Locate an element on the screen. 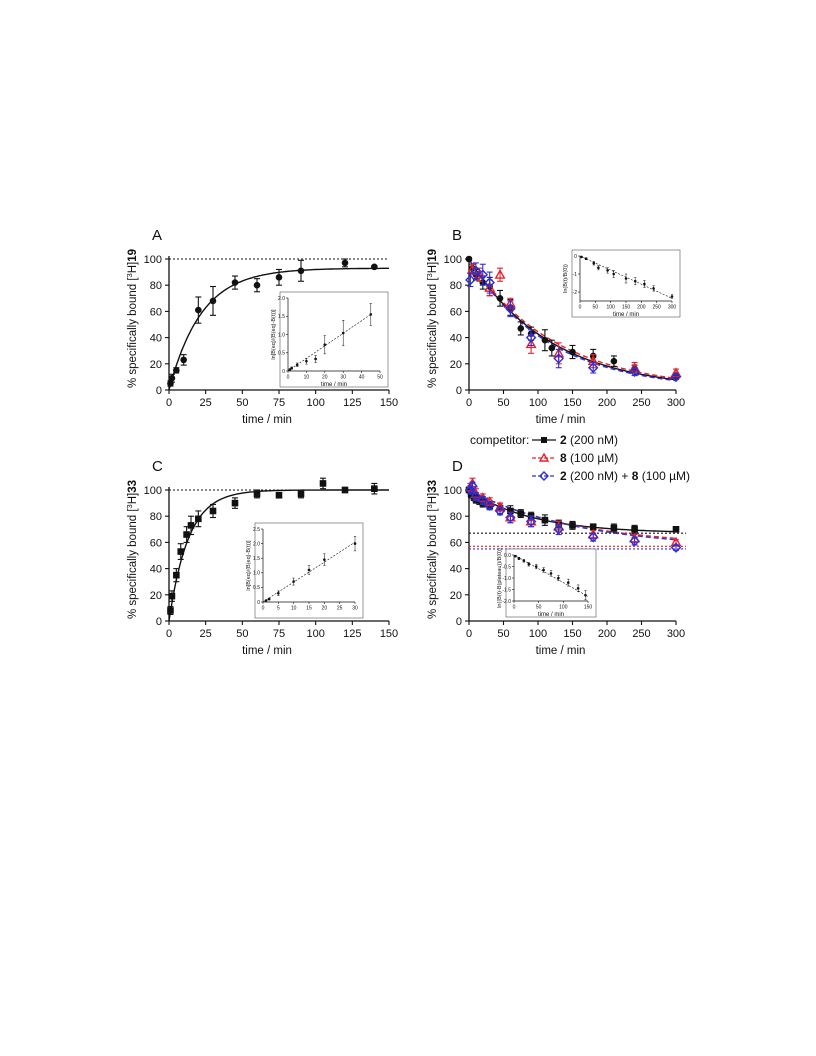 The image size is (816, 1056). y-tick-label: 0 is located at coordinates (459, 391).